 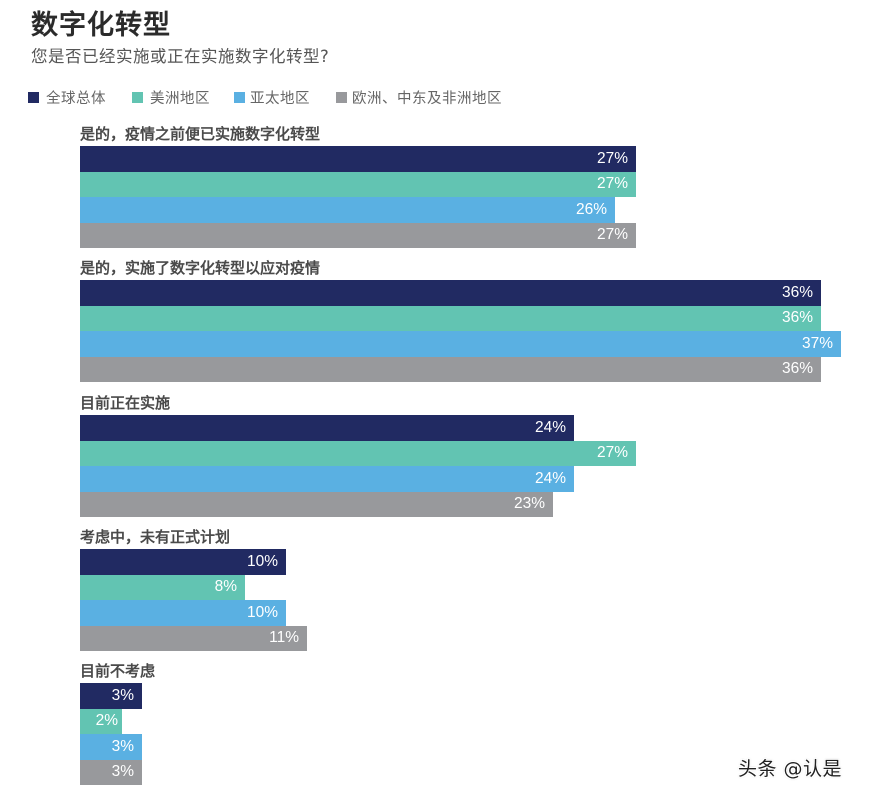 What do you see at coordinates (427, 98) in the screenshot?
I see `legend-label: 欧洲、中东及非洲地区` at bounding box center [427, 98].